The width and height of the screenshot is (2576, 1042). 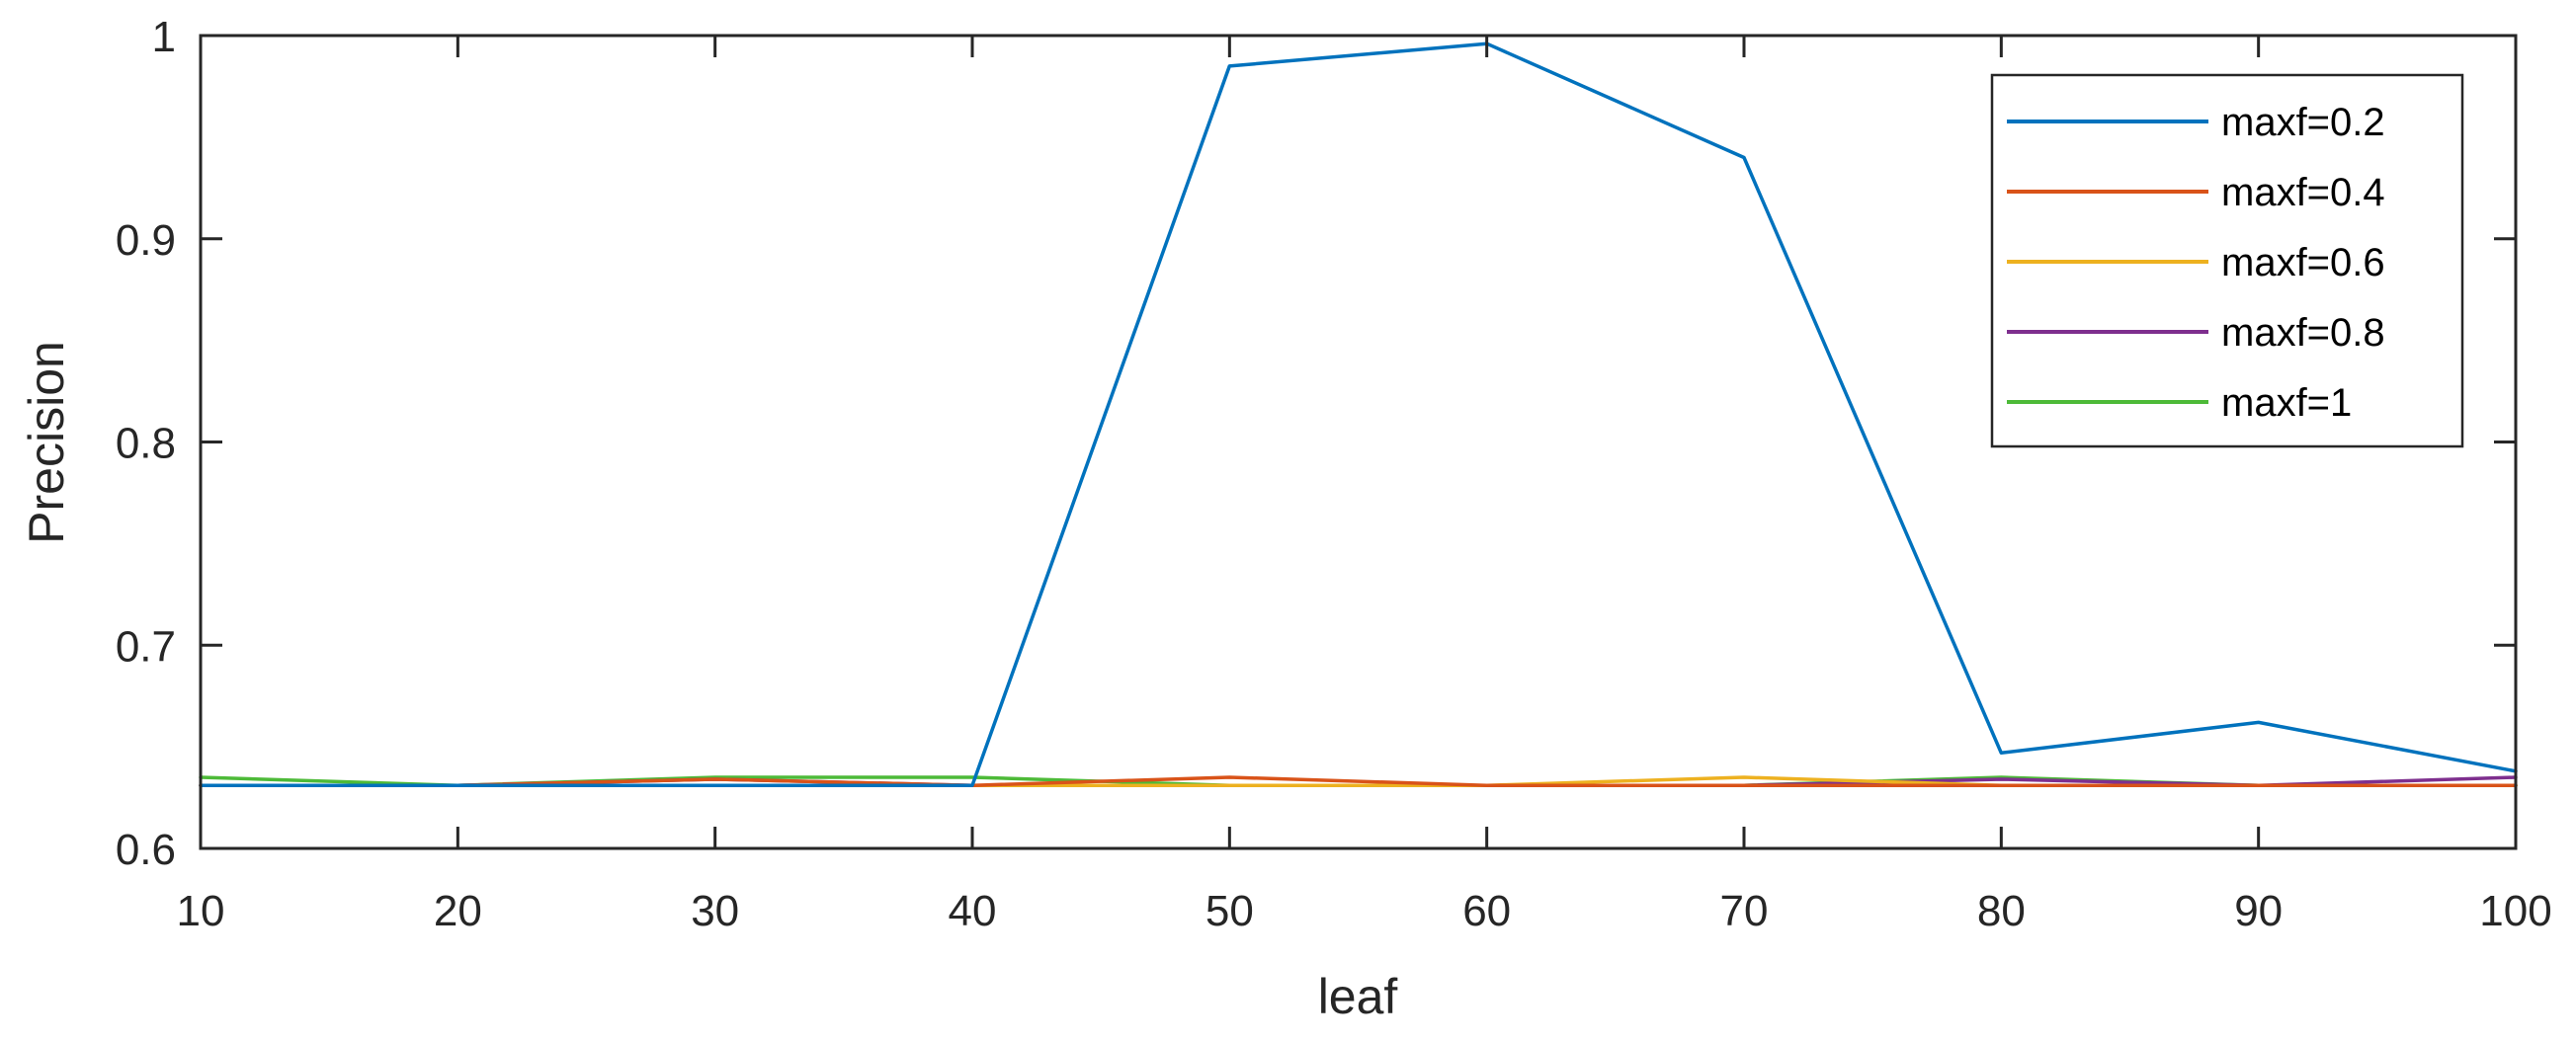 What do you see at coordinates (2303, 122) in the screenshot?
I see `legend-label: maxf=0.2` at bounding box center [2303, 122].